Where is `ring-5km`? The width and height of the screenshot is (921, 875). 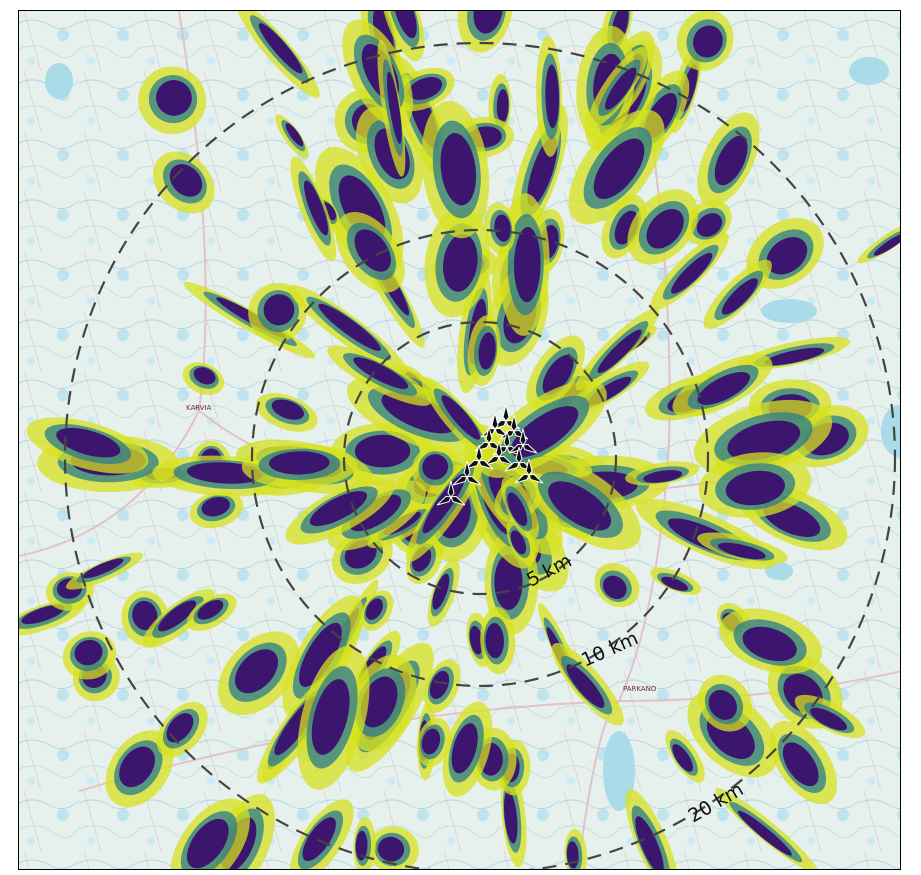
ring-5km is located at coordinates (480, 458).